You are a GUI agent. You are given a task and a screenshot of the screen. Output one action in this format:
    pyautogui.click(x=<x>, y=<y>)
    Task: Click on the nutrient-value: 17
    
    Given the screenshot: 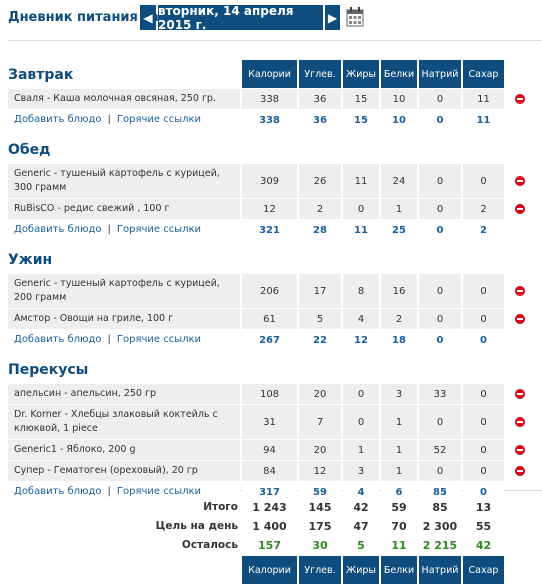 What is the action you would take?
    pyautogui.click(x=320, y=291)
    